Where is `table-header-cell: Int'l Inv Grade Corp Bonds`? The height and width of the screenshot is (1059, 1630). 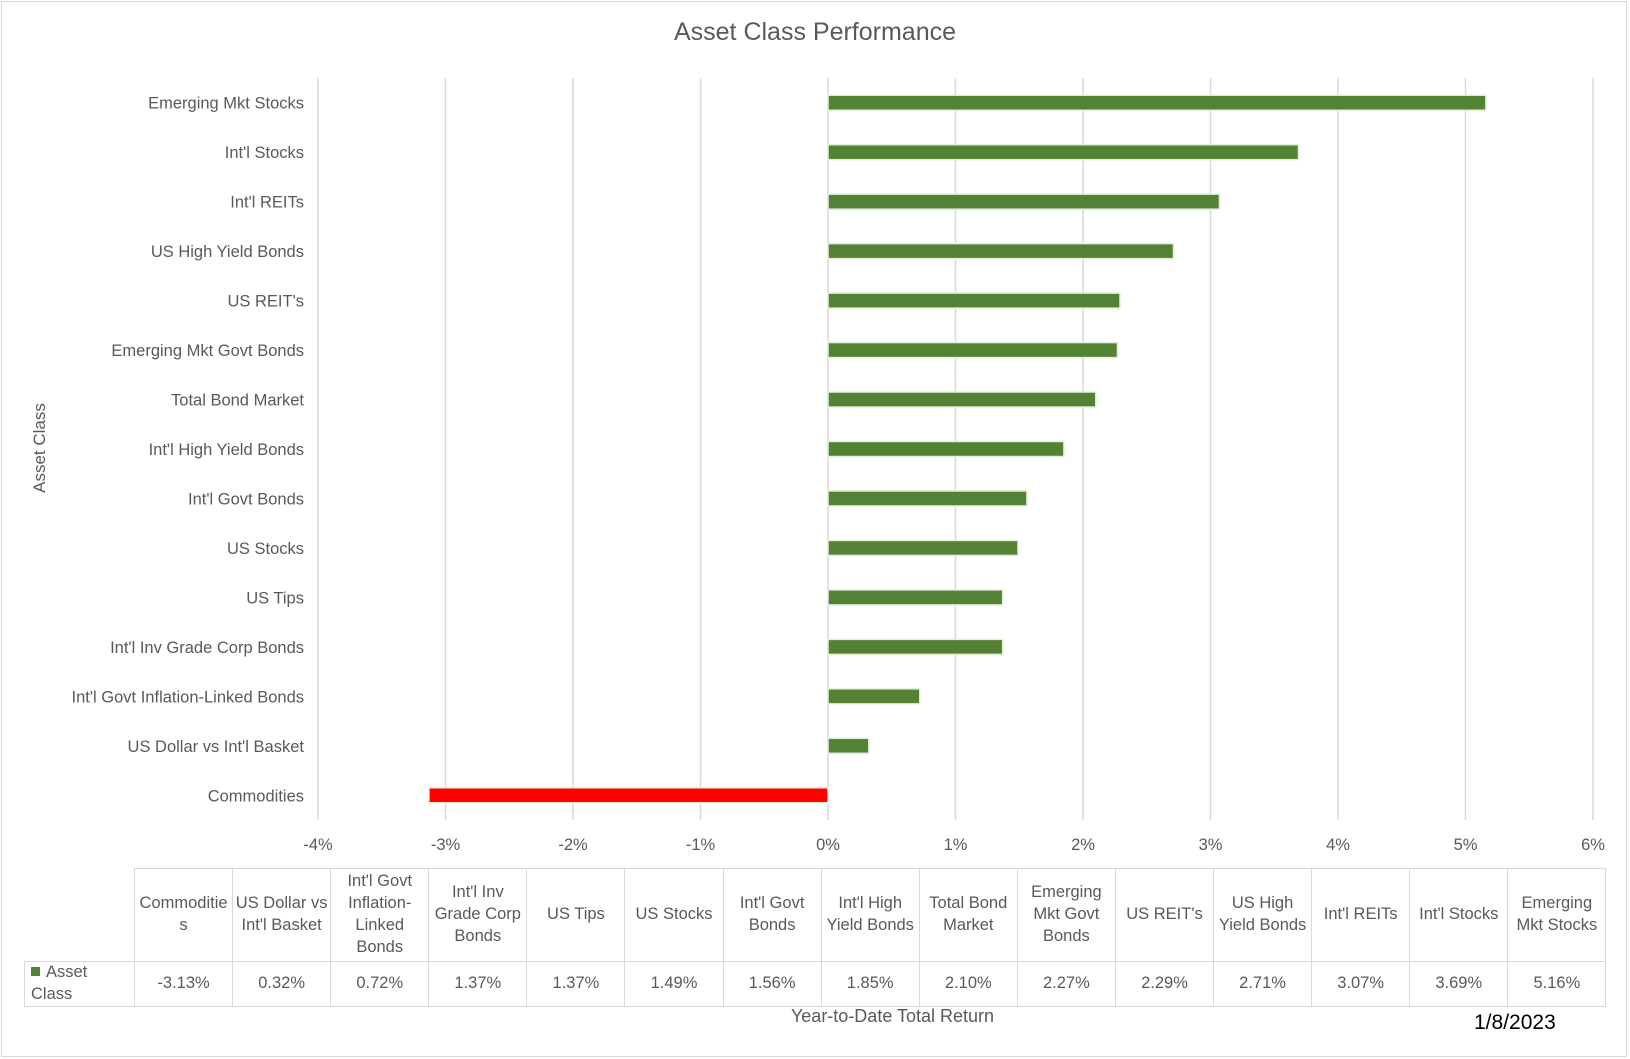 table-header-cell: Int'l Inv Grade Corp Bonds is located at coordinates (478, 915).